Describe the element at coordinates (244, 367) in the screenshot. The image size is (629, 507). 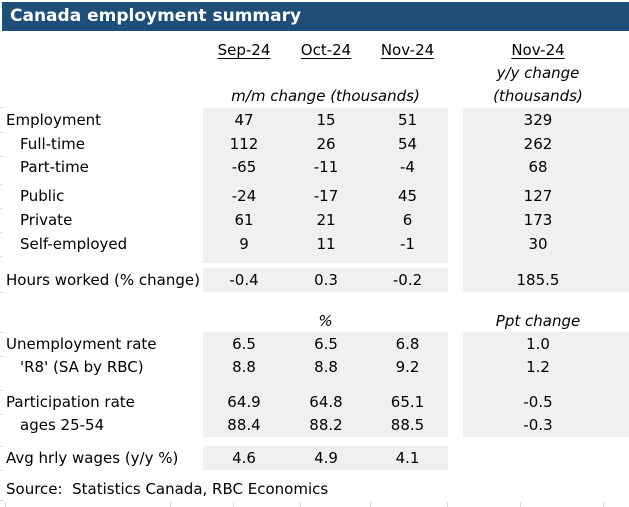
I see `cell-value: 8.8` at that location.